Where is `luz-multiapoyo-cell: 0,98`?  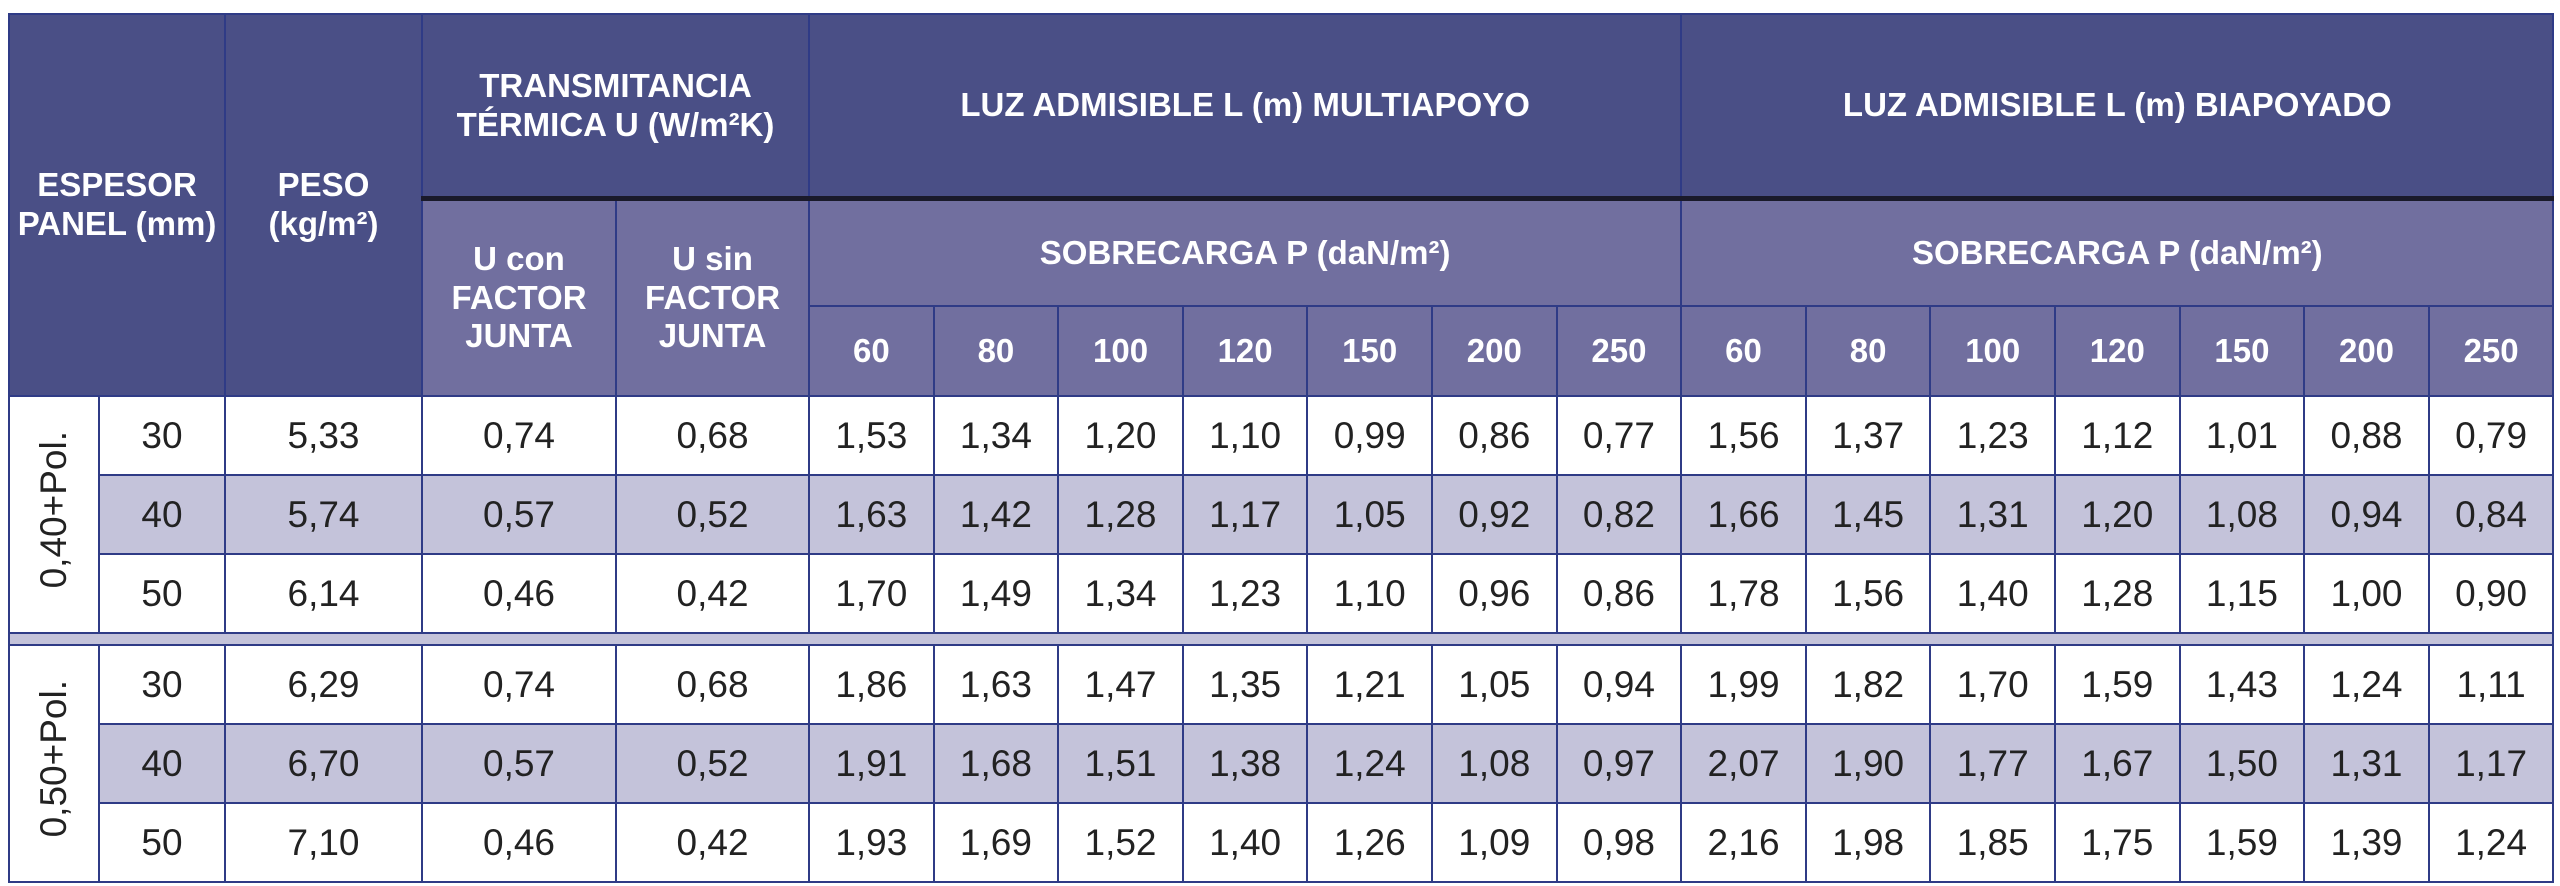 luz-multiapoyo-cell: 0,98 is located at coordinates (1619, 842).